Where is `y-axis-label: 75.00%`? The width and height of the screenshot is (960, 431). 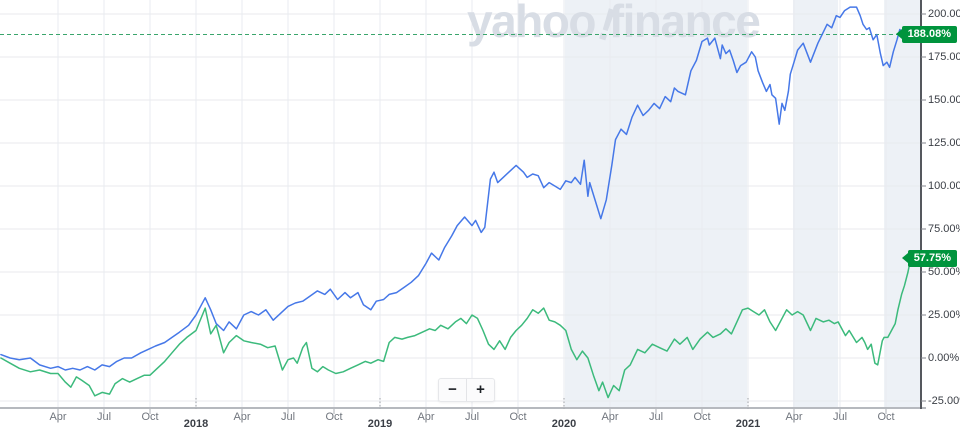 y-axis-label: 75.00% is located at coordinates (944, 228).